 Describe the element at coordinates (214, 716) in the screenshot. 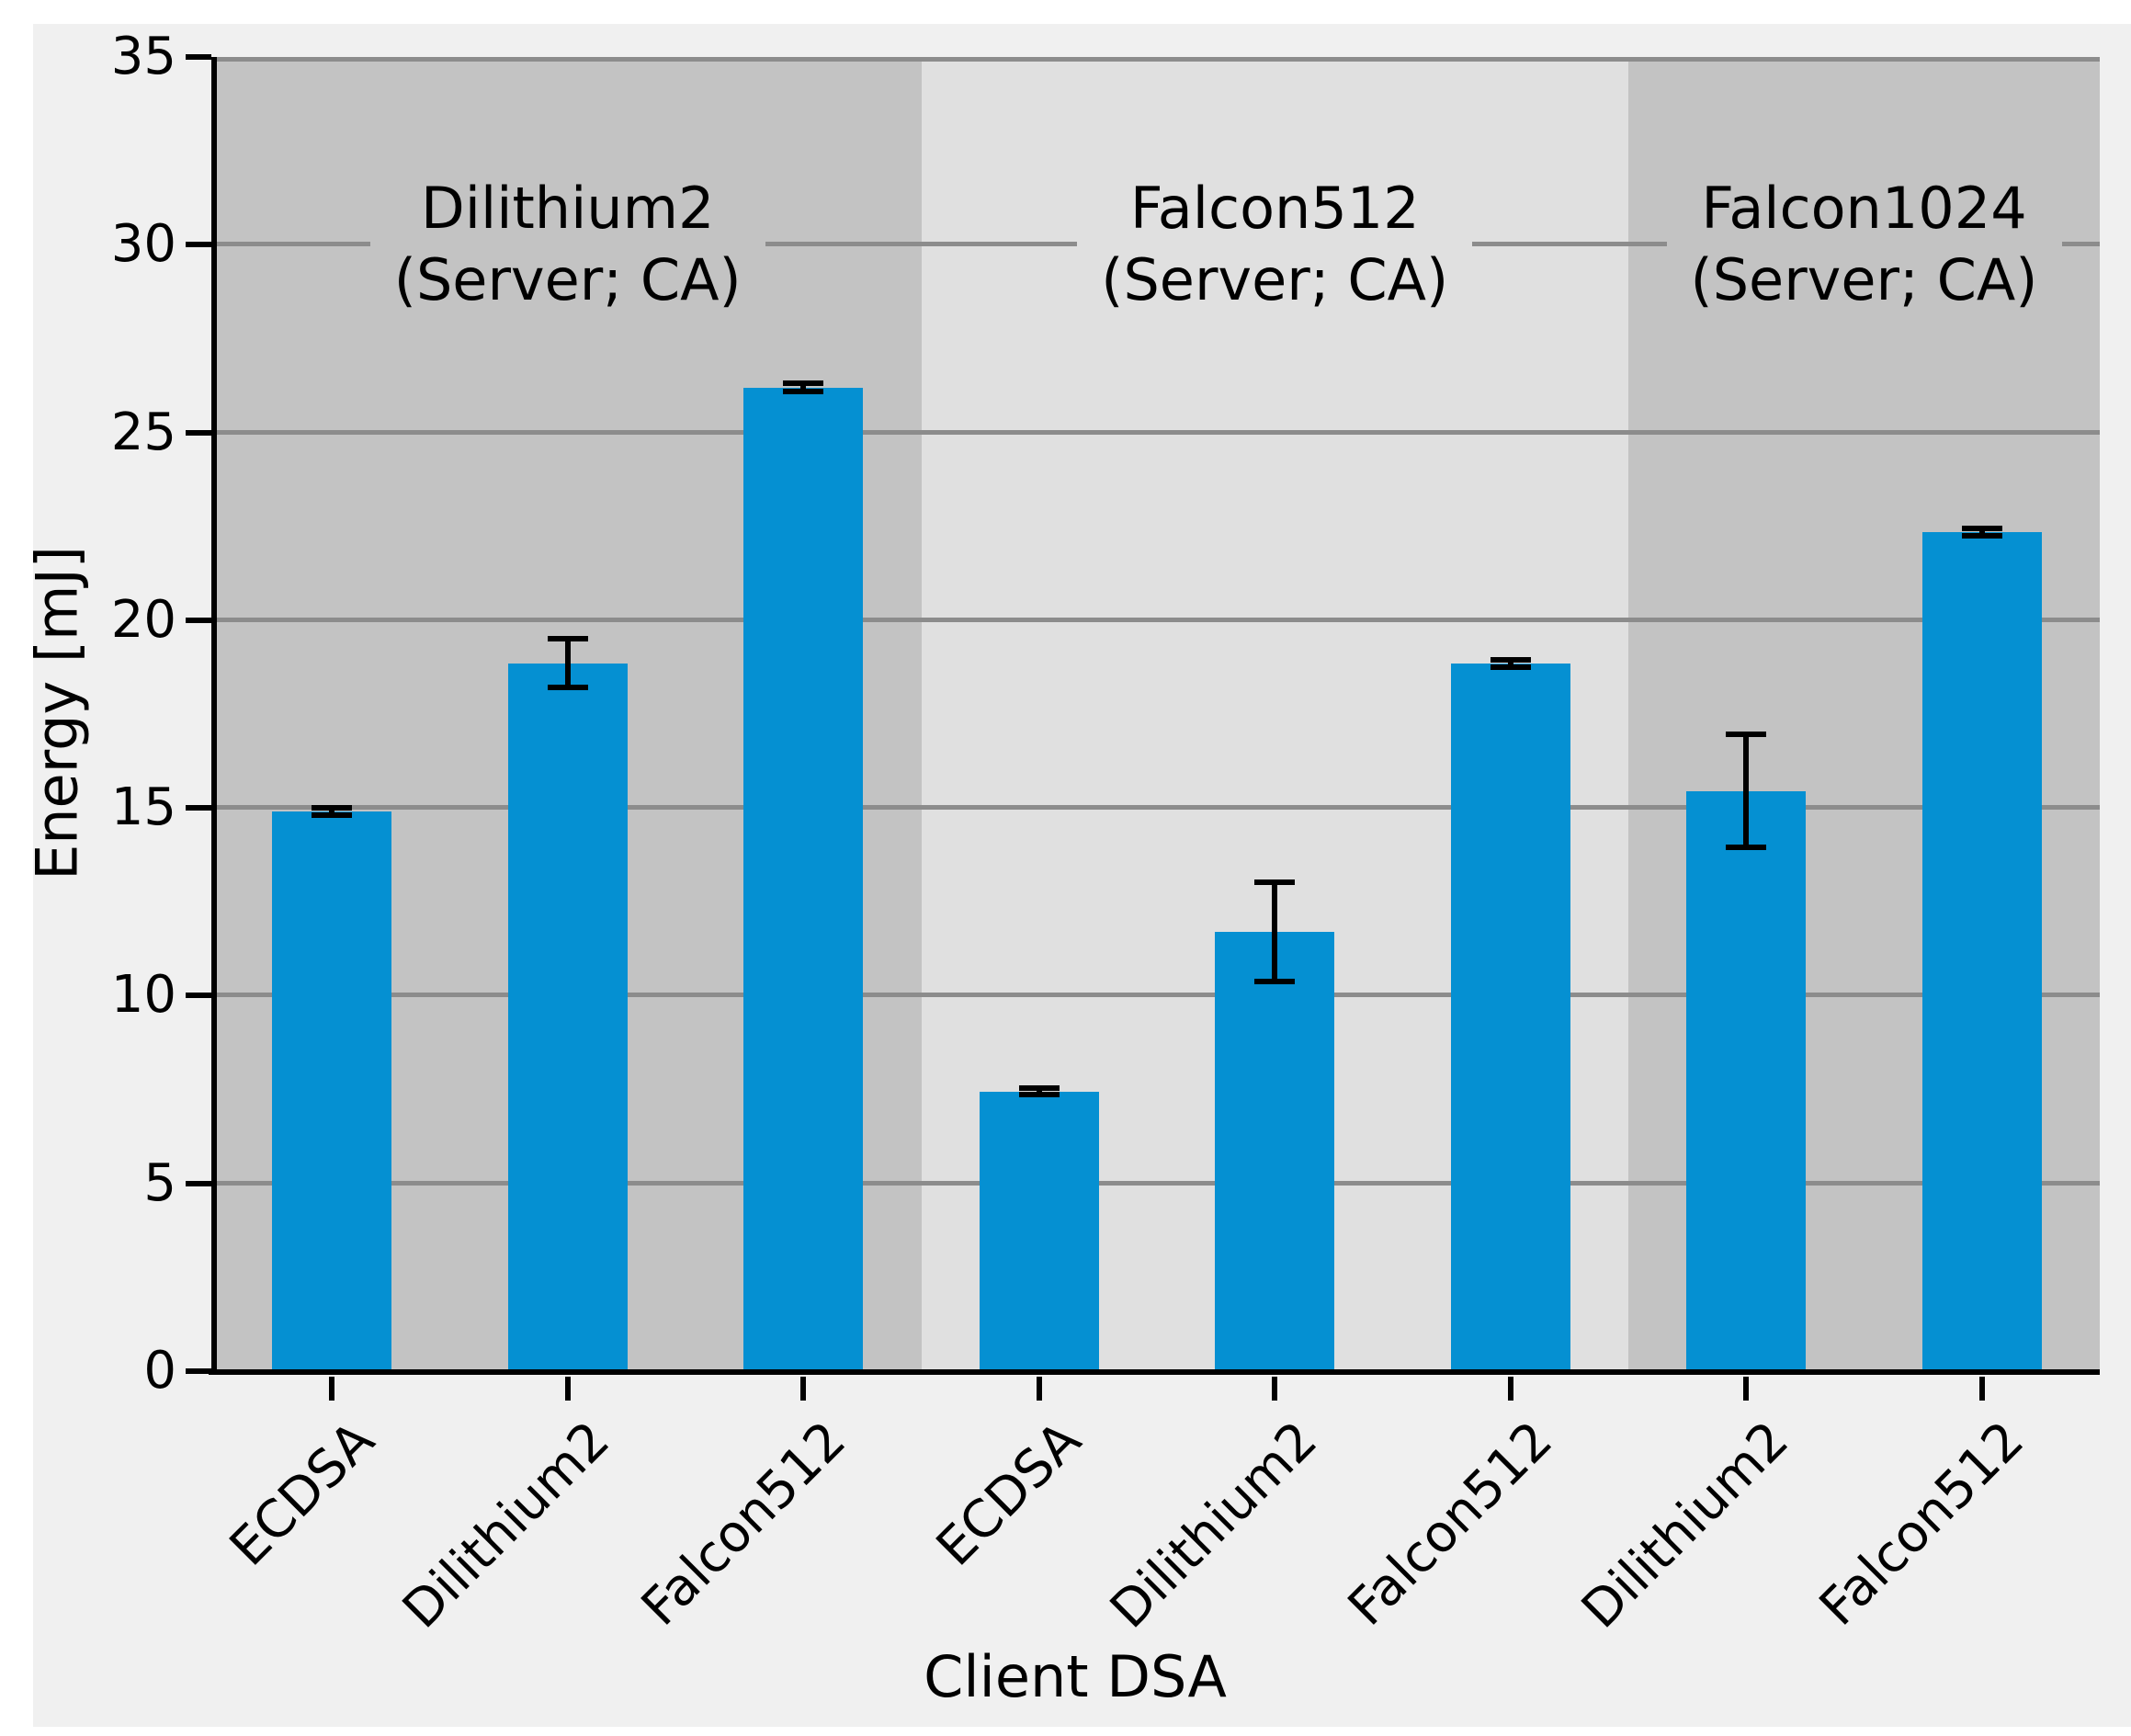

I see `y-axis-spine` at that location.